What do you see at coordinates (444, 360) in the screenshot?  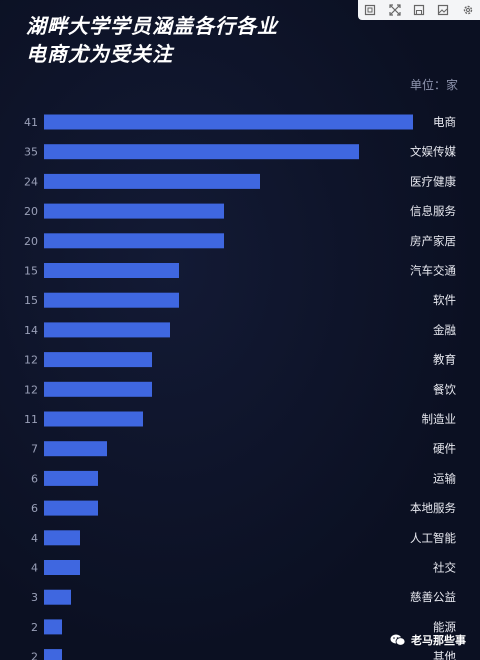 I see `category-label: 教育` at bounding box center [444, 360].